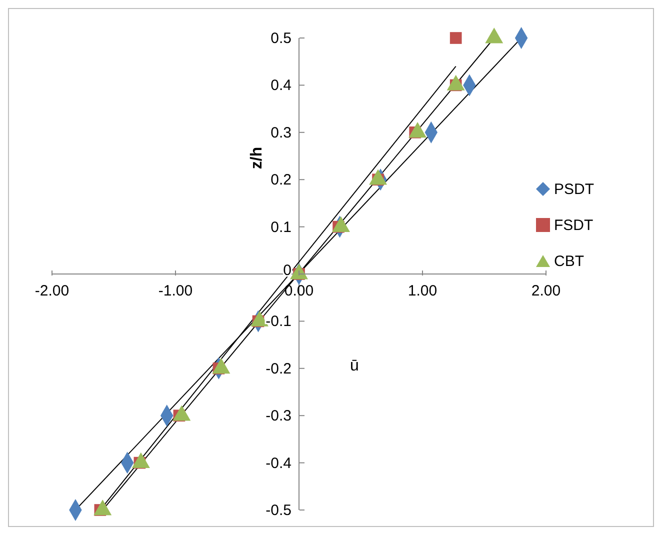 The image size is (662, 535). Describe the element at coordinates (354, 366) in the screenshot. I see `x-axis-title: ū` at that location.